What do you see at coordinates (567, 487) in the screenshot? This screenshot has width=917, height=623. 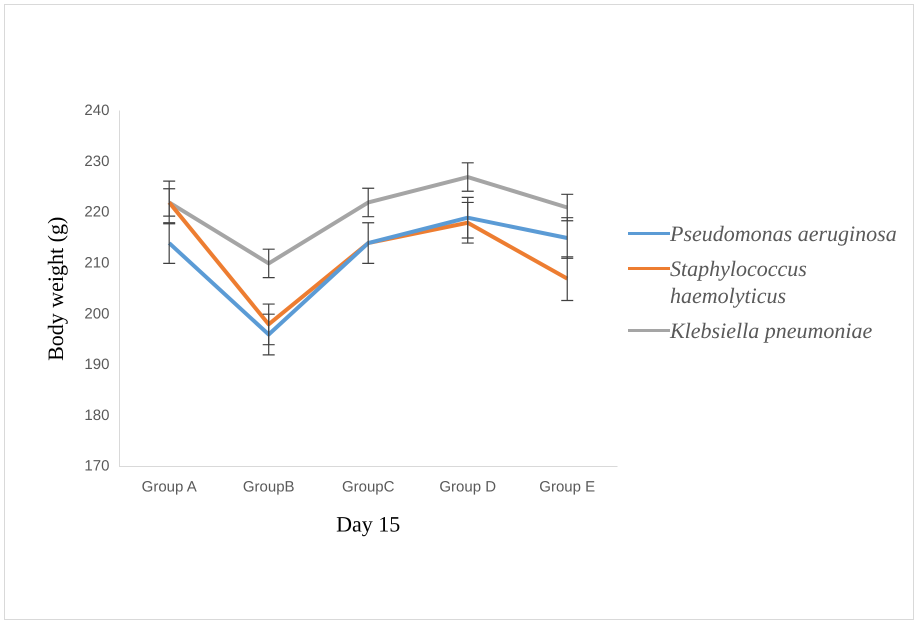 I see `x-tick-label: Group E` at bounding box center [567, 487].